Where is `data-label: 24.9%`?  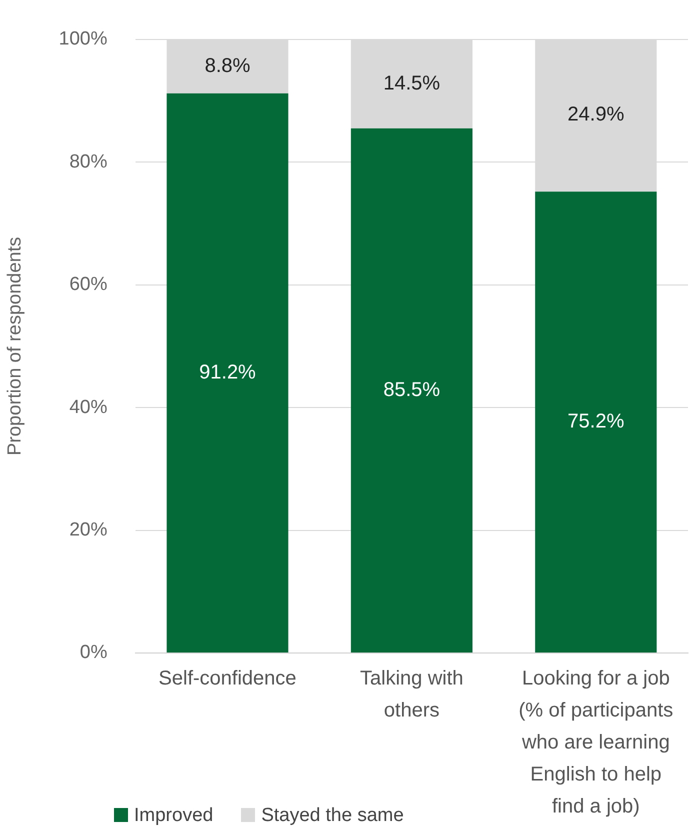
data-label: 24.9% is located at coordinates (596, 115).